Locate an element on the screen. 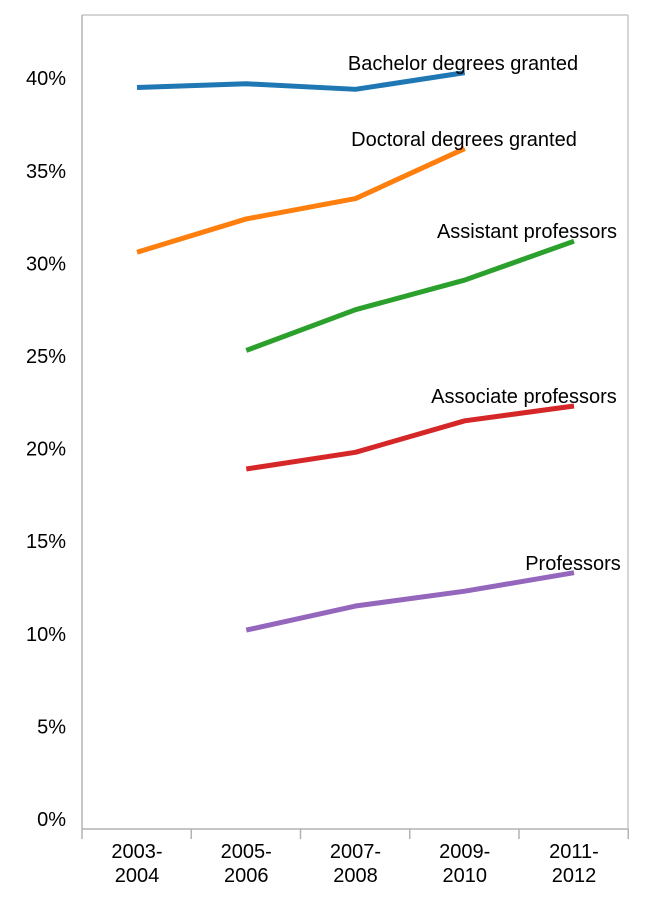  y-tick-label: 10% is located at coordinates (46, 635).